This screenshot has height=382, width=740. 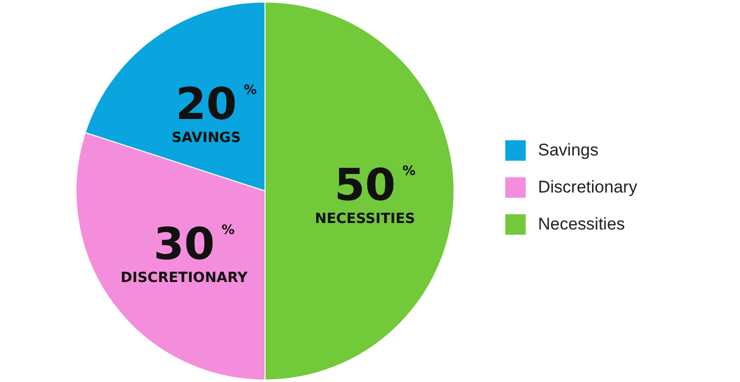 What do you see at coordinates (214, 112) in the screenshot?
I see `text: 20% SAVINGS` at bounding box center [214, 112].